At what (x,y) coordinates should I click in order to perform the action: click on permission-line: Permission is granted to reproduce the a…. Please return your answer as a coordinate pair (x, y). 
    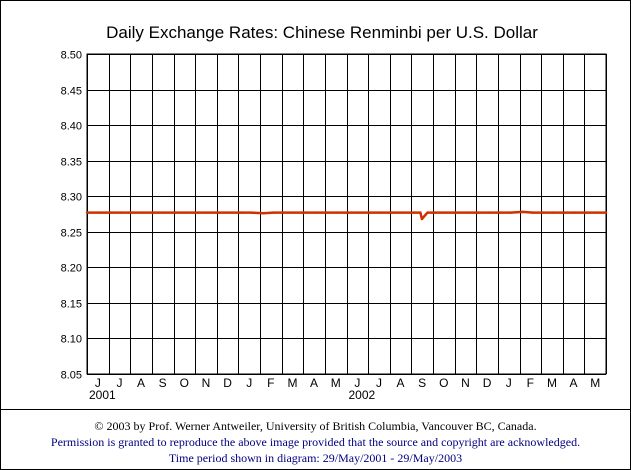
    Looking at the image, I should click on (315, 442).